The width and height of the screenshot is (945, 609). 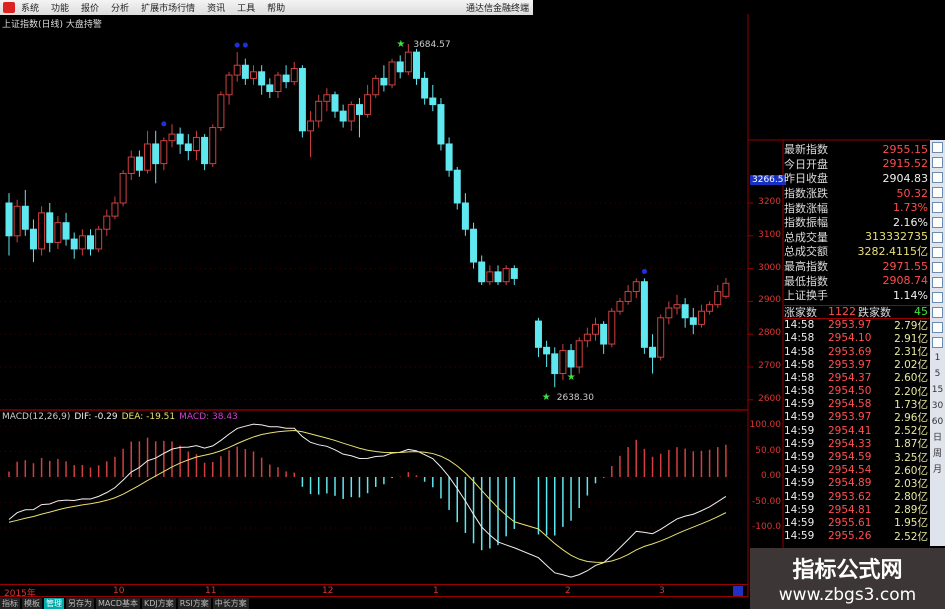 I want to click on period-button: 30, so click(x=937, y=406).